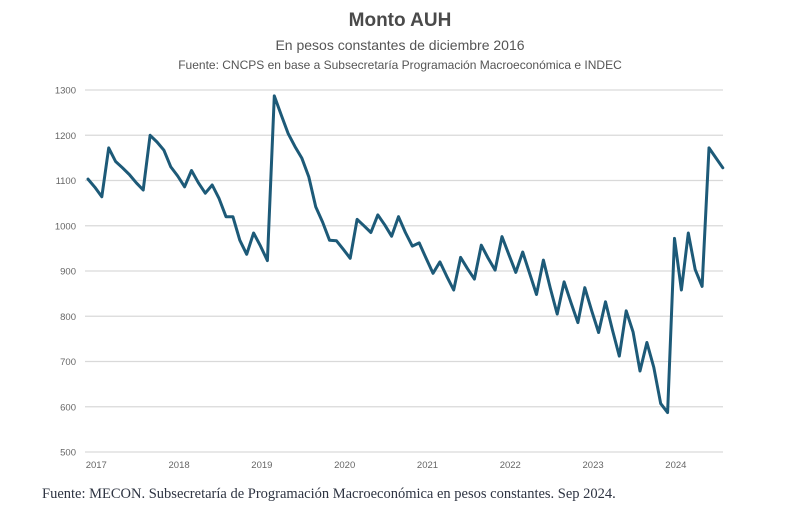 The width and height of the screenshot is (800, 525). I want to click on chart-subtitle: En pesos constantes de diciembre 2016, so click(400, 45).